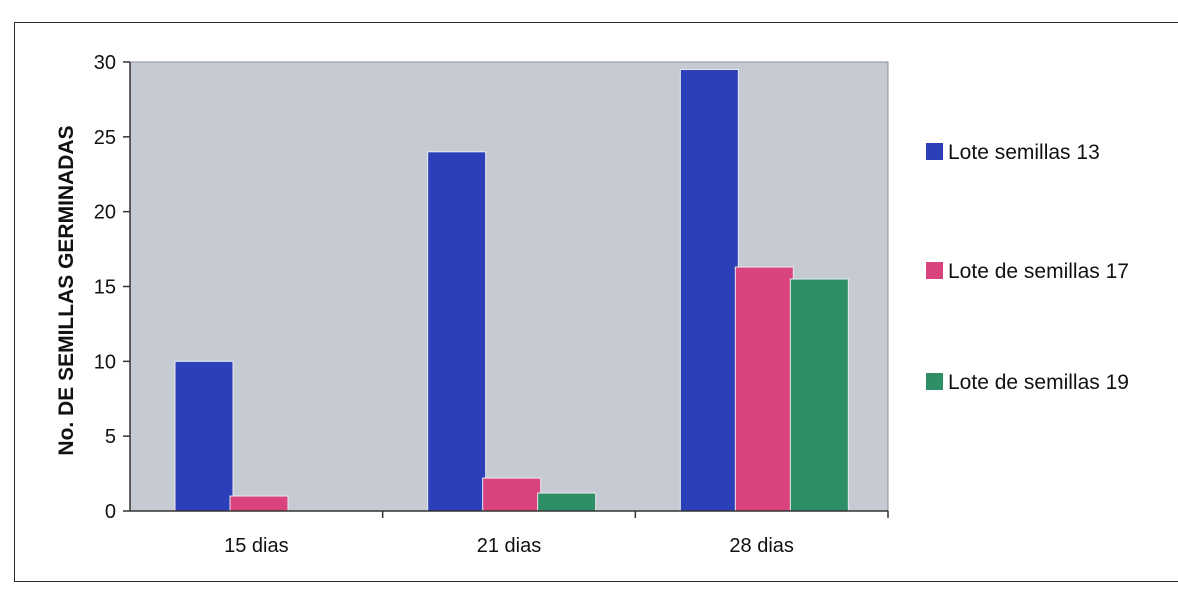 The image size is (1178, 590). Describe the element at coordinates (105, 138) in the screenshot. I see `y-tick-label: 25` at that location.